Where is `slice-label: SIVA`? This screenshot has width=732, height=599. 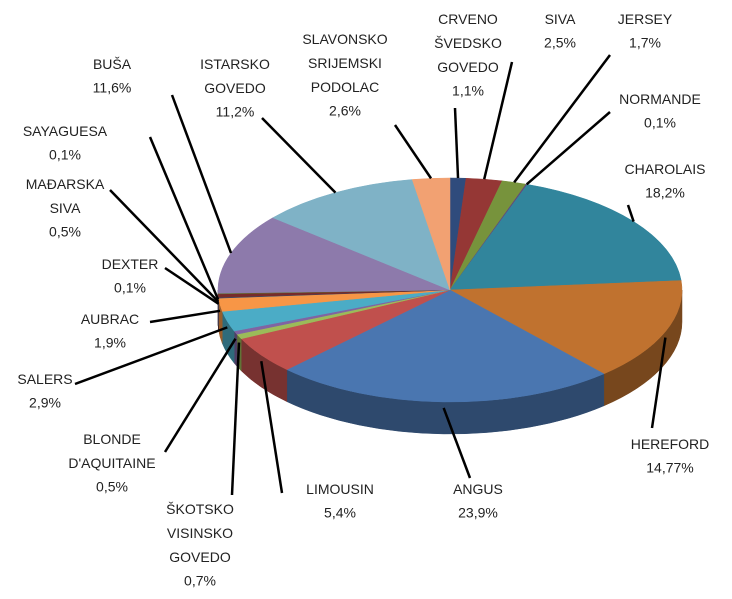 slice-label: SIVA is located at coordinates (561, 19).